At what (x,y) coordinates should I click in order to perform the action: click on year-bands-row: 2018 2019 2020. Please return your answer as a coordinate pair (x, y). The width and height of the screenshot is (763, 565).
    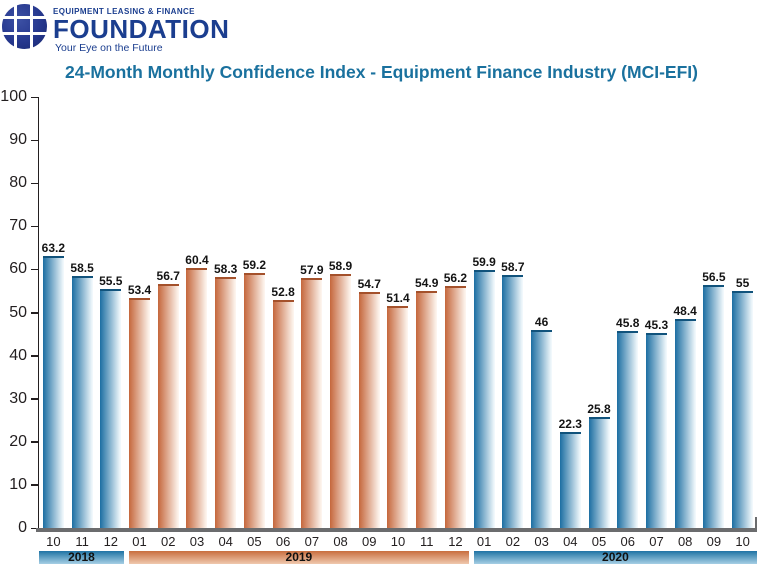
    Looking at the image, I should click on (398, 557).